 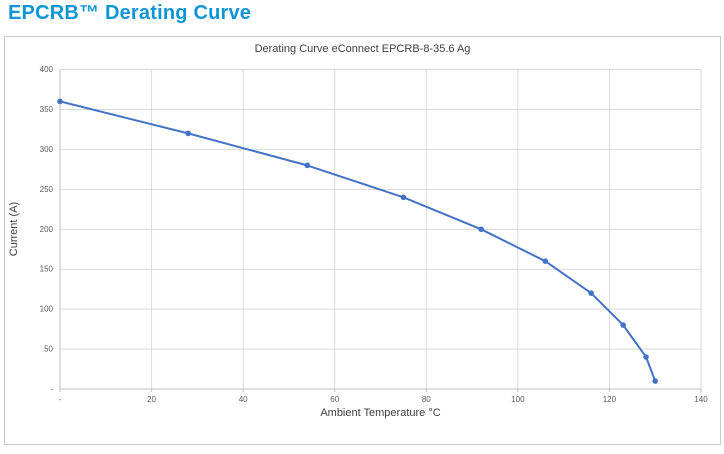 What do you see at coordinates (701, 399) in the screenshot?
I see `x-tick-label: 140` at bounding box center [701, 399].